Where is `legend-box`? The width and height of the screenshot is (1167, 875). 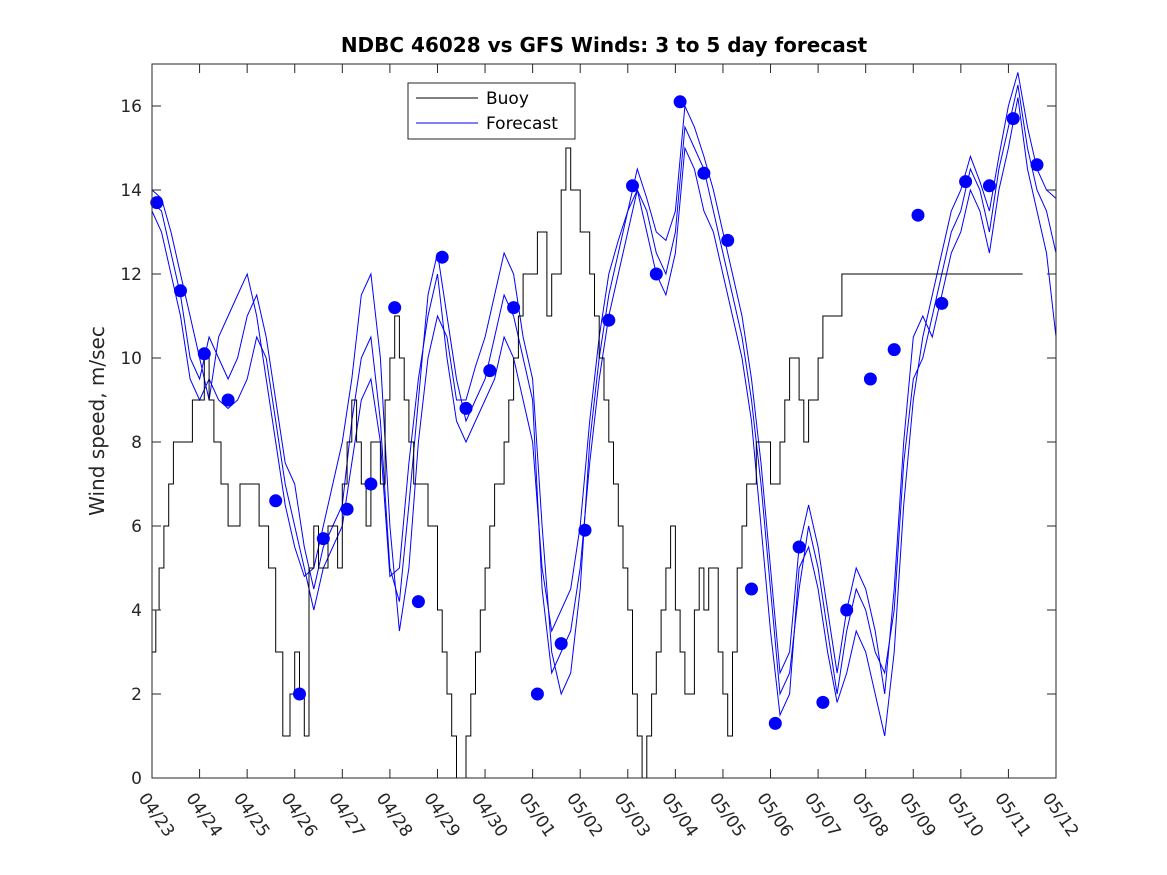 legend-box is located at coordinates (491, 111).